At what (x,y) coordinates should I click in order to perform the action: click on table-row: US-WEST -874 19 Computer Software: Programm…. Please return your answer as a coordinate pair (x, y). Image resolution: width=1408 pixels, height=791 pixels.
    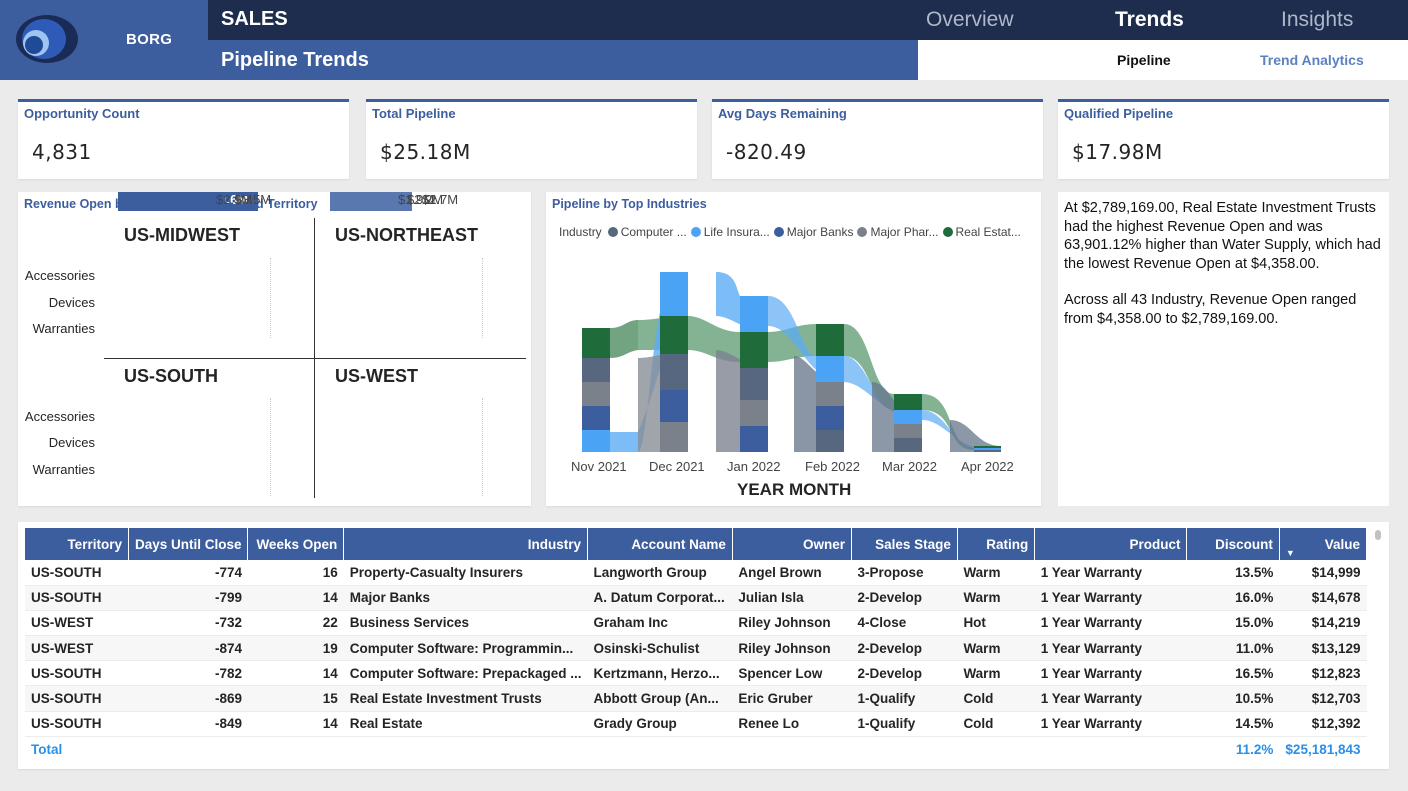
    Looking at the image, I should click on (696, 648).